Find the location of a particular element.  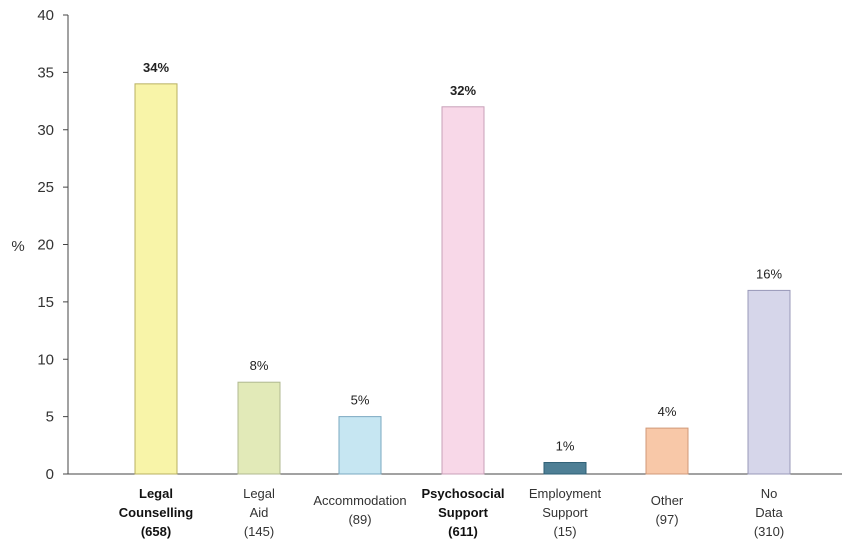

y-tick-label: 40 is located at coordinates (45, 15).